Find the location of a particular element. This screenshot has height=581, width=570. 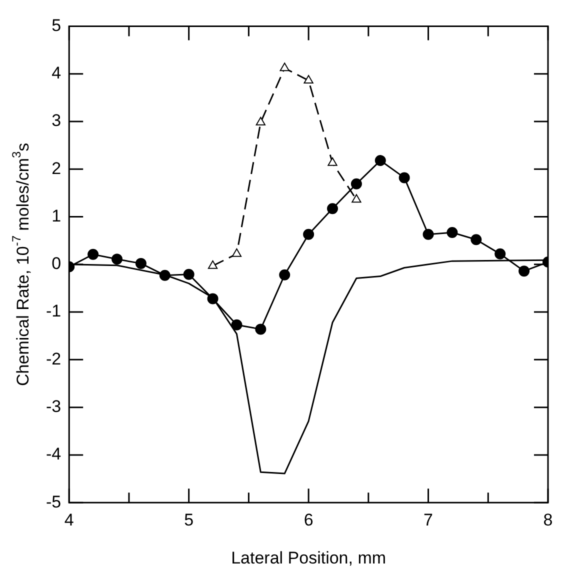

y-tick-label: -5 is located at coordinates (54, 502).